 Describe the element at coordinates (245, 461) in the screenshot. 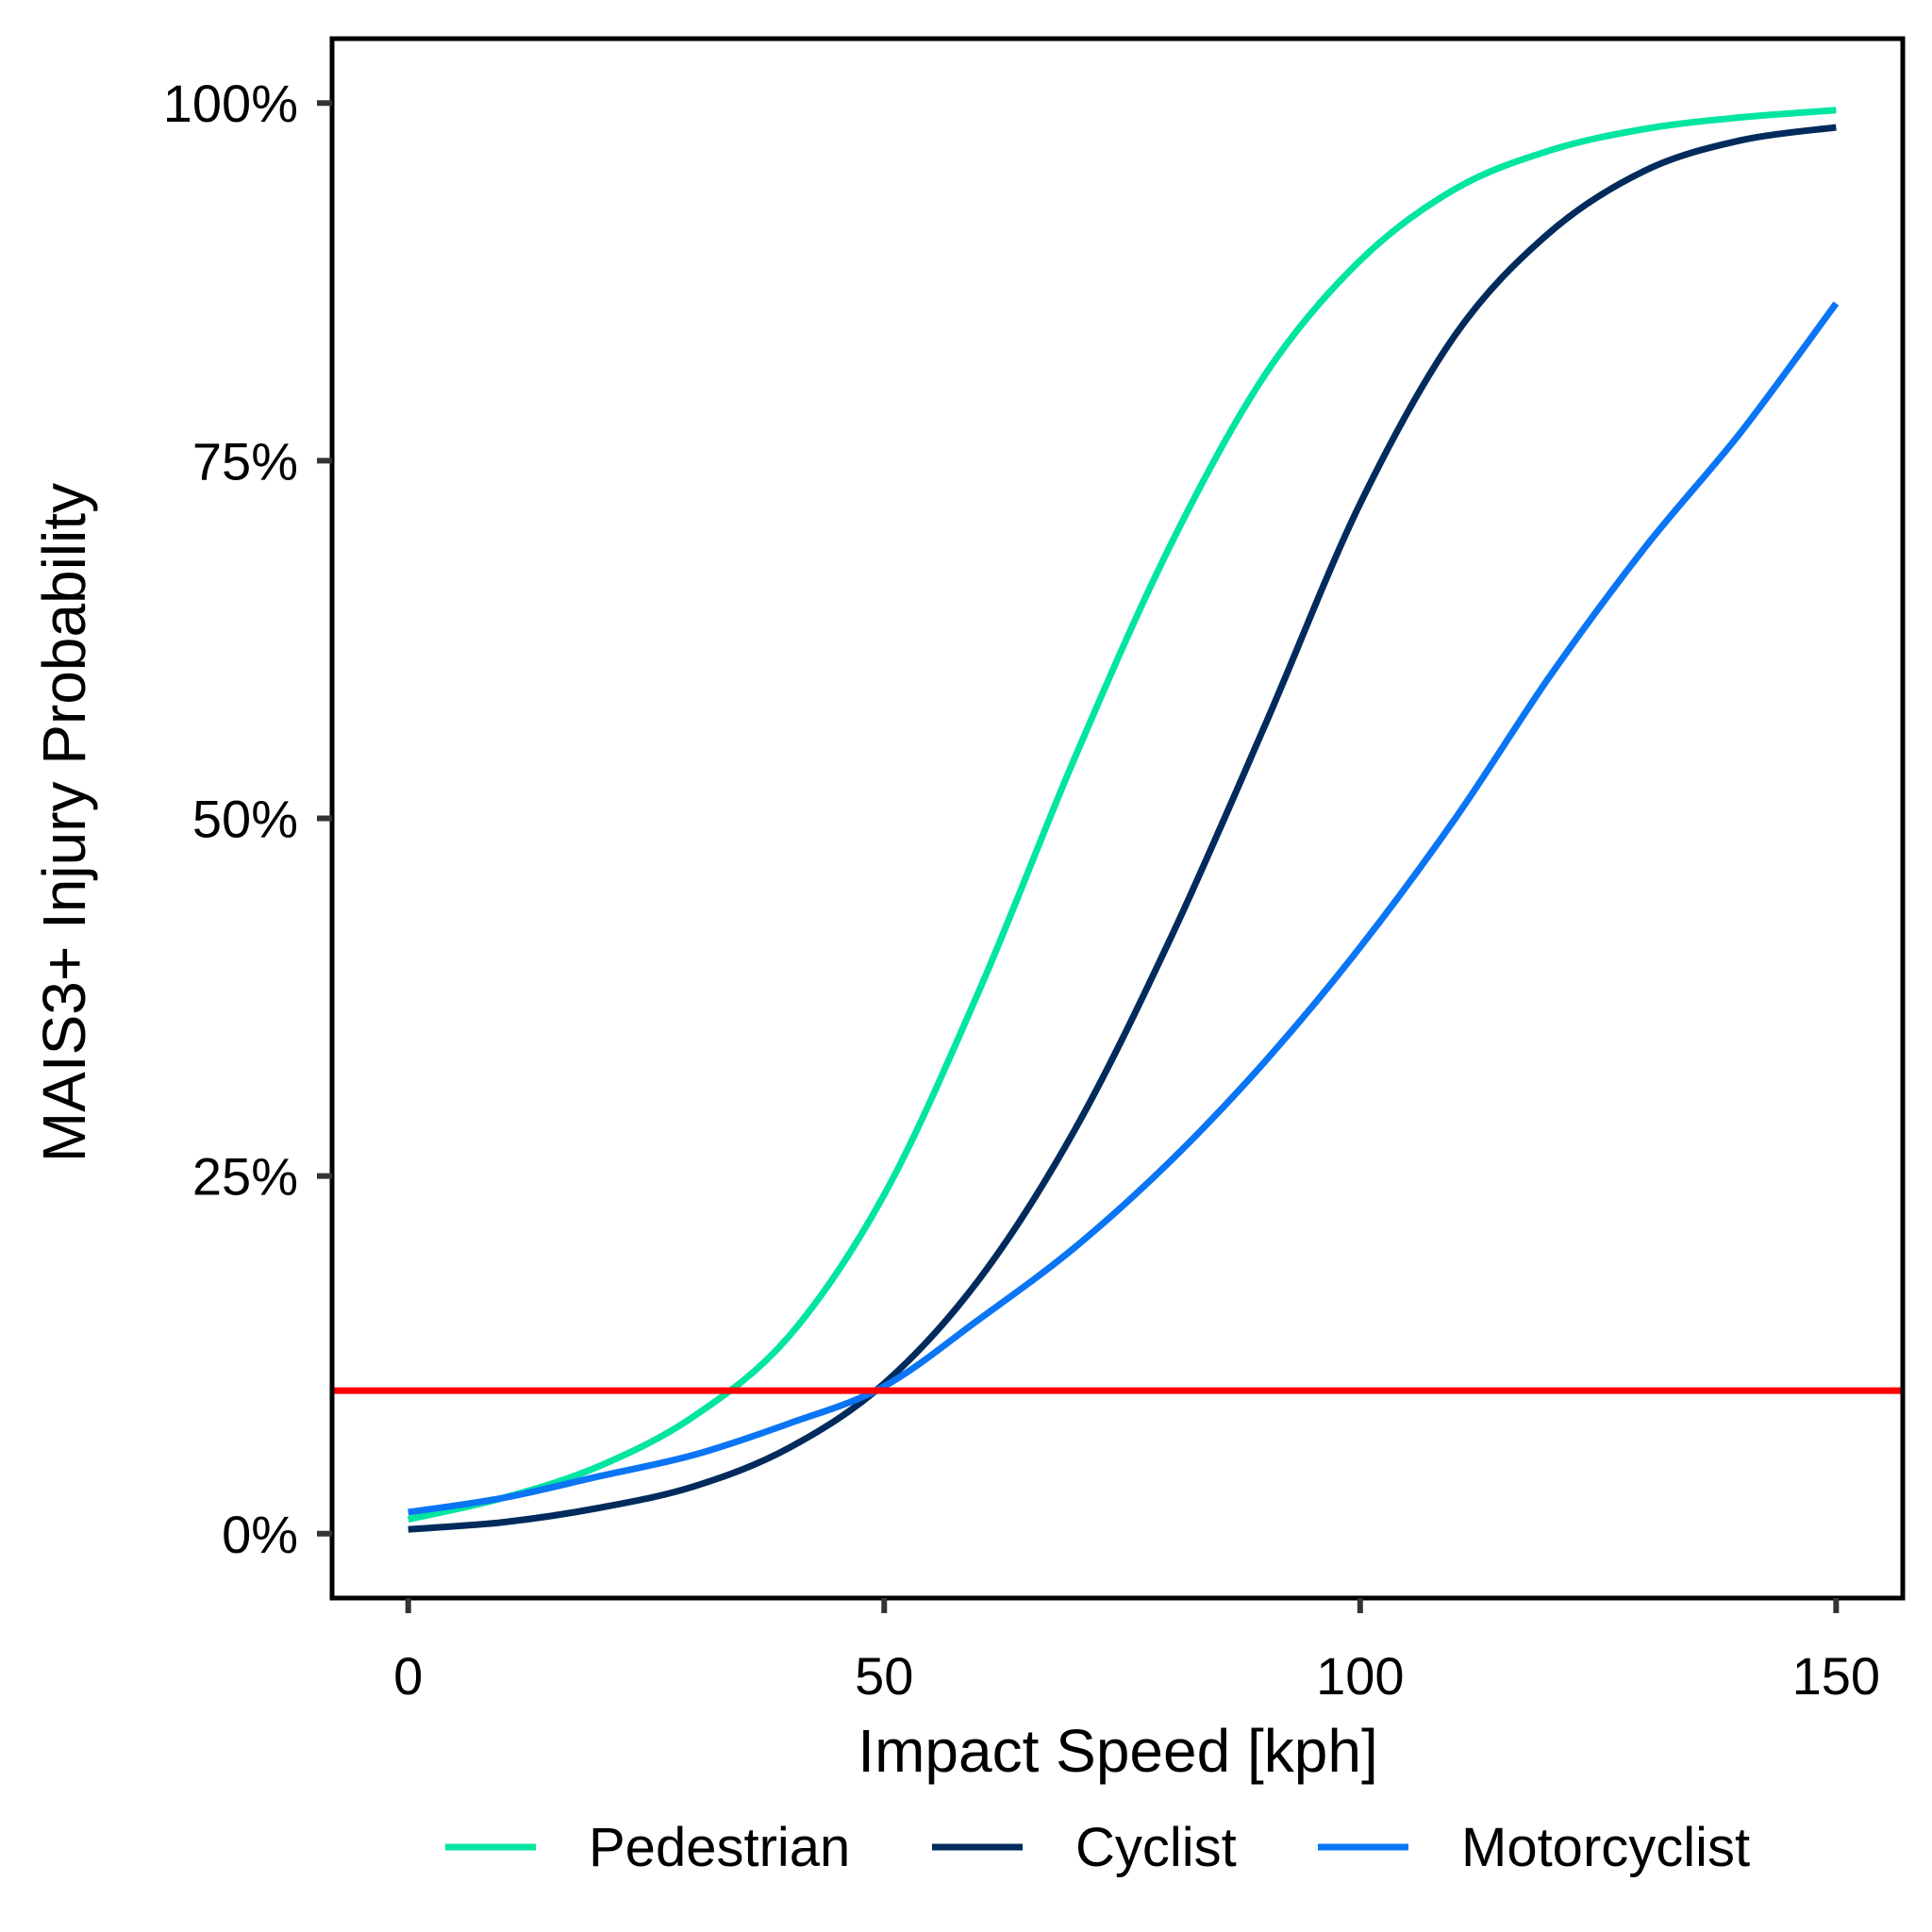

I see `y-tick-label: 75%` at that location.